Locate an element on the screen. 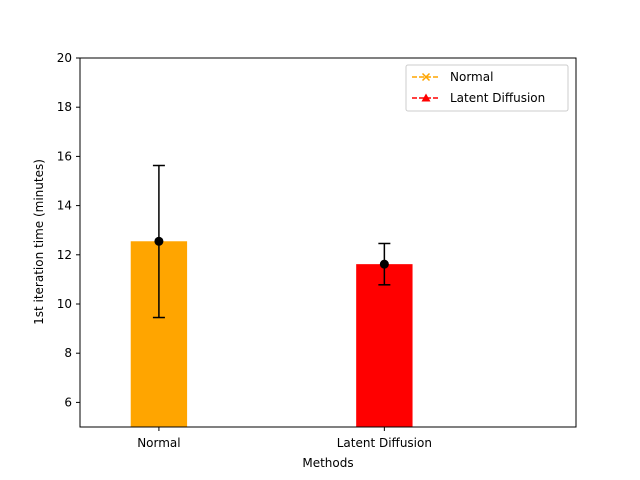  legend-marker-normal is located at coordinates (426, 77).